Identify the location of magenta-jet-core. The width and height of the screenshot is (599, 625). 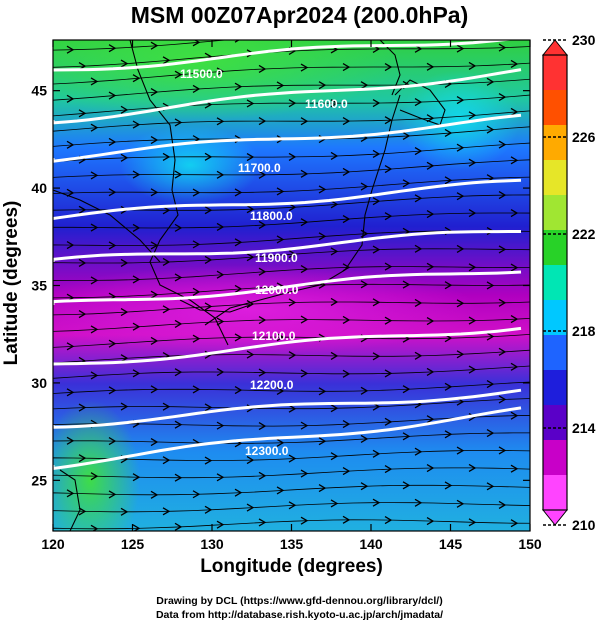
(266, 310).